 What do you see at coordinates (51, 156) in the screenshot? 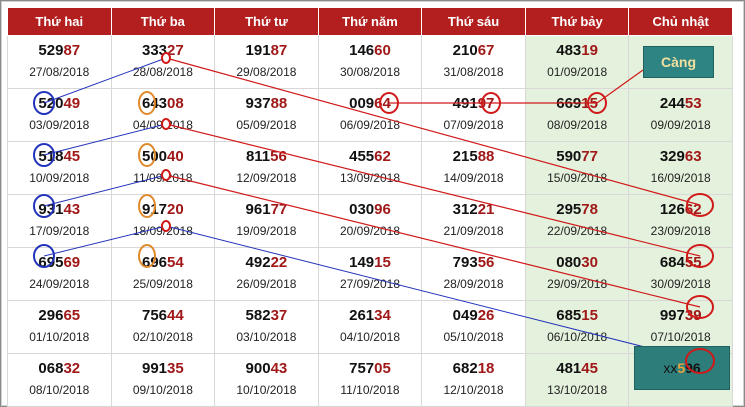
I see `number-prefix: 518` at bounding box center [51, 156].